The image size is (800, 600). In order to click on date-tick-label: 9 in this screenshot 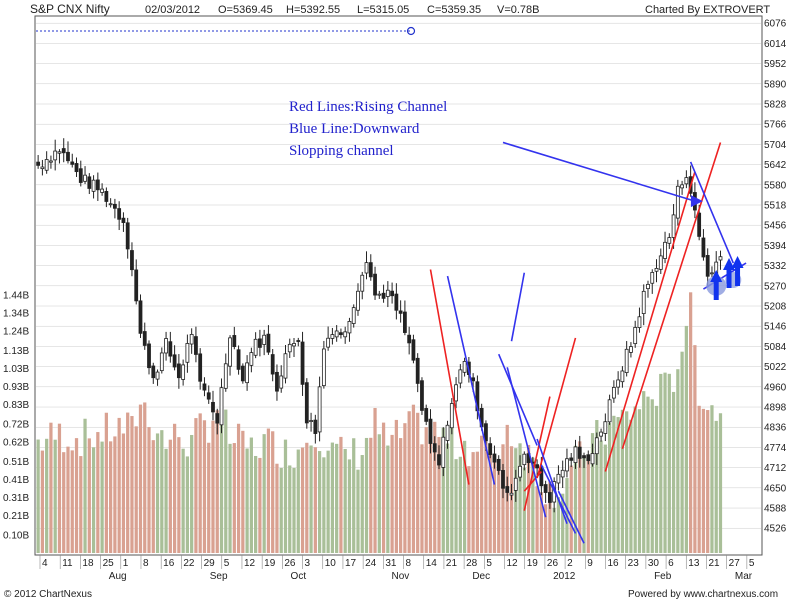, I will do `click(590, 563)`.